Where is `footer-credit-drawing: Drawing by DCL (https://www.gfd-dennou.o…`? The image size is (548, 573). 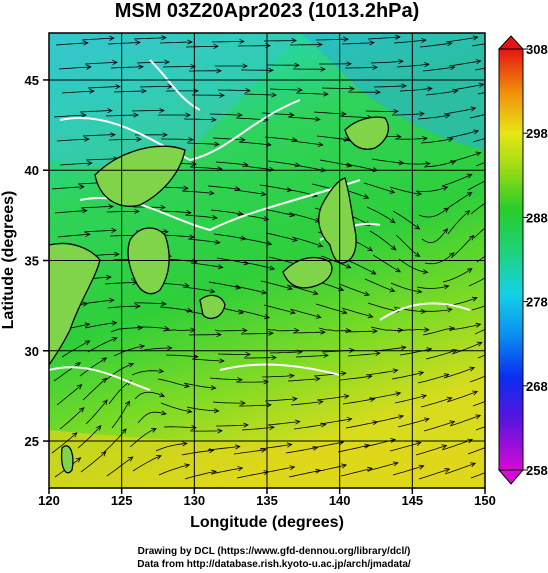
footer-credit-drawing: Drawing by DCL (https://www.gfd-dennou.o… is located at coordinates (274, 551).